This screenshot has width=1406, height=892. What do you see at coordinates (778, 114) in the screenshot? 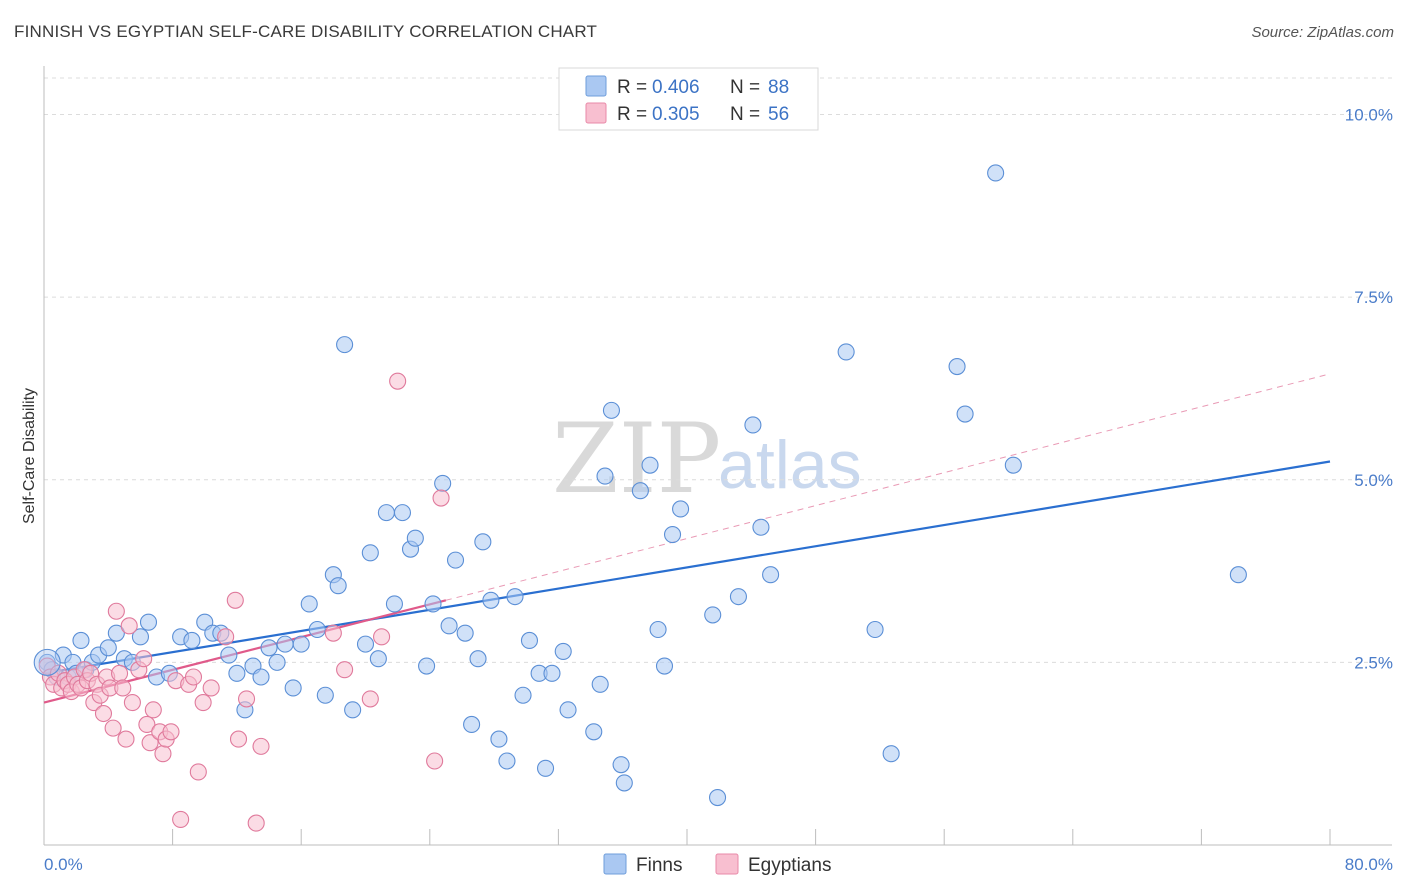
I see `legend-n-value-egyptians: 56` at bounding box center [778, 114].